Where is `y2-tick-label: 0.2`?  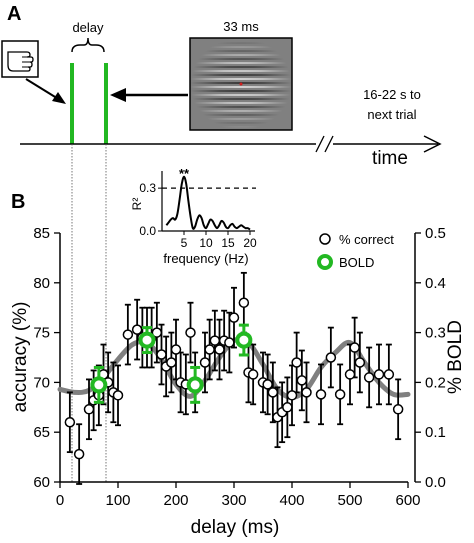 y2-tick-label: 0.2 is located at coordinates (435, 382).